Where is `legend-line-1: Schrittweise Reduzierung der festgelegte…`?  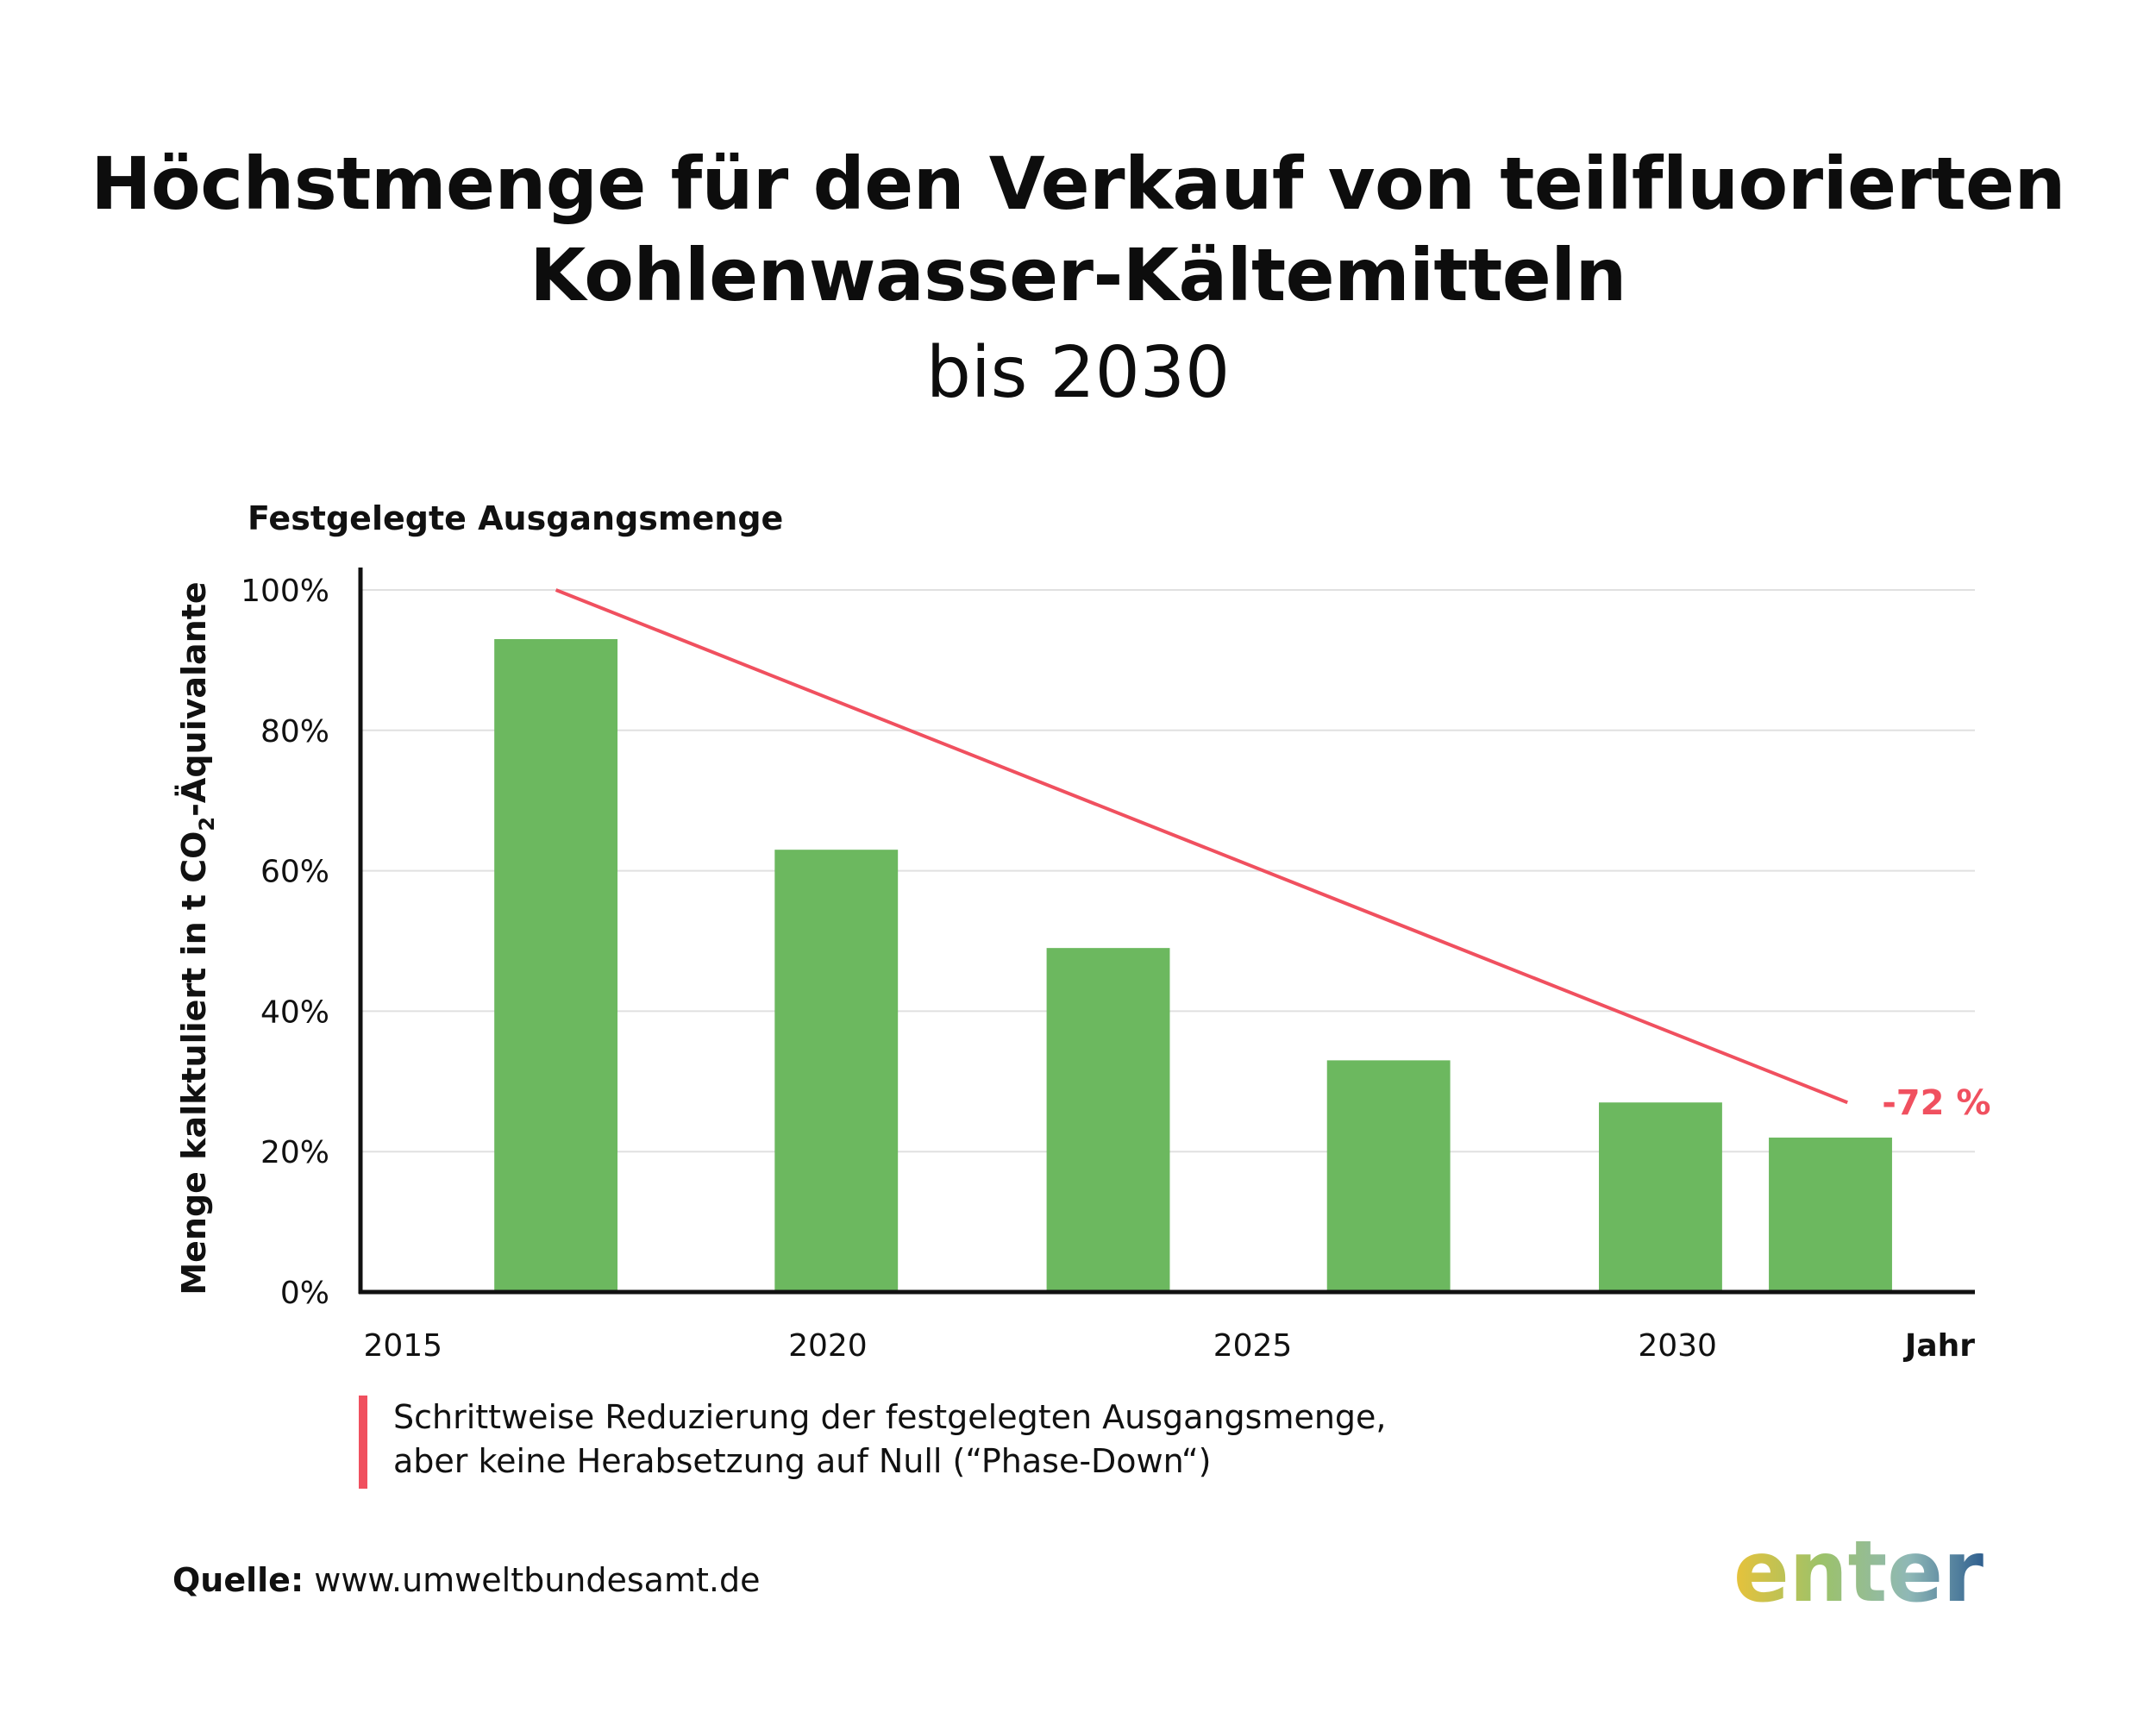
legend-line-1: Schrittweise Reduzierung der festgelegte… is located at coordinates (890, 1417).